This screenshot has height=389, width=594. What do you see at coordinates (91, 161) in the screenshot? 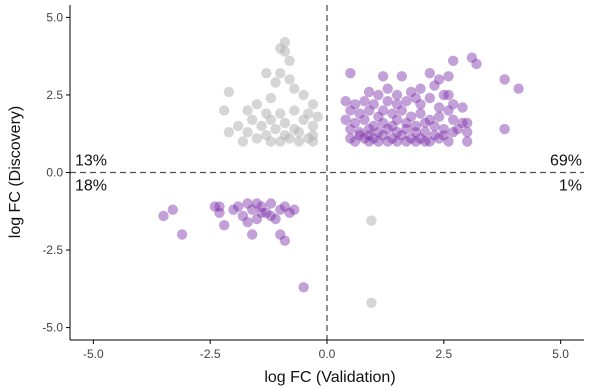
I see `quadrant-label-upper-left: 13%` at bounding box center [91, 161].